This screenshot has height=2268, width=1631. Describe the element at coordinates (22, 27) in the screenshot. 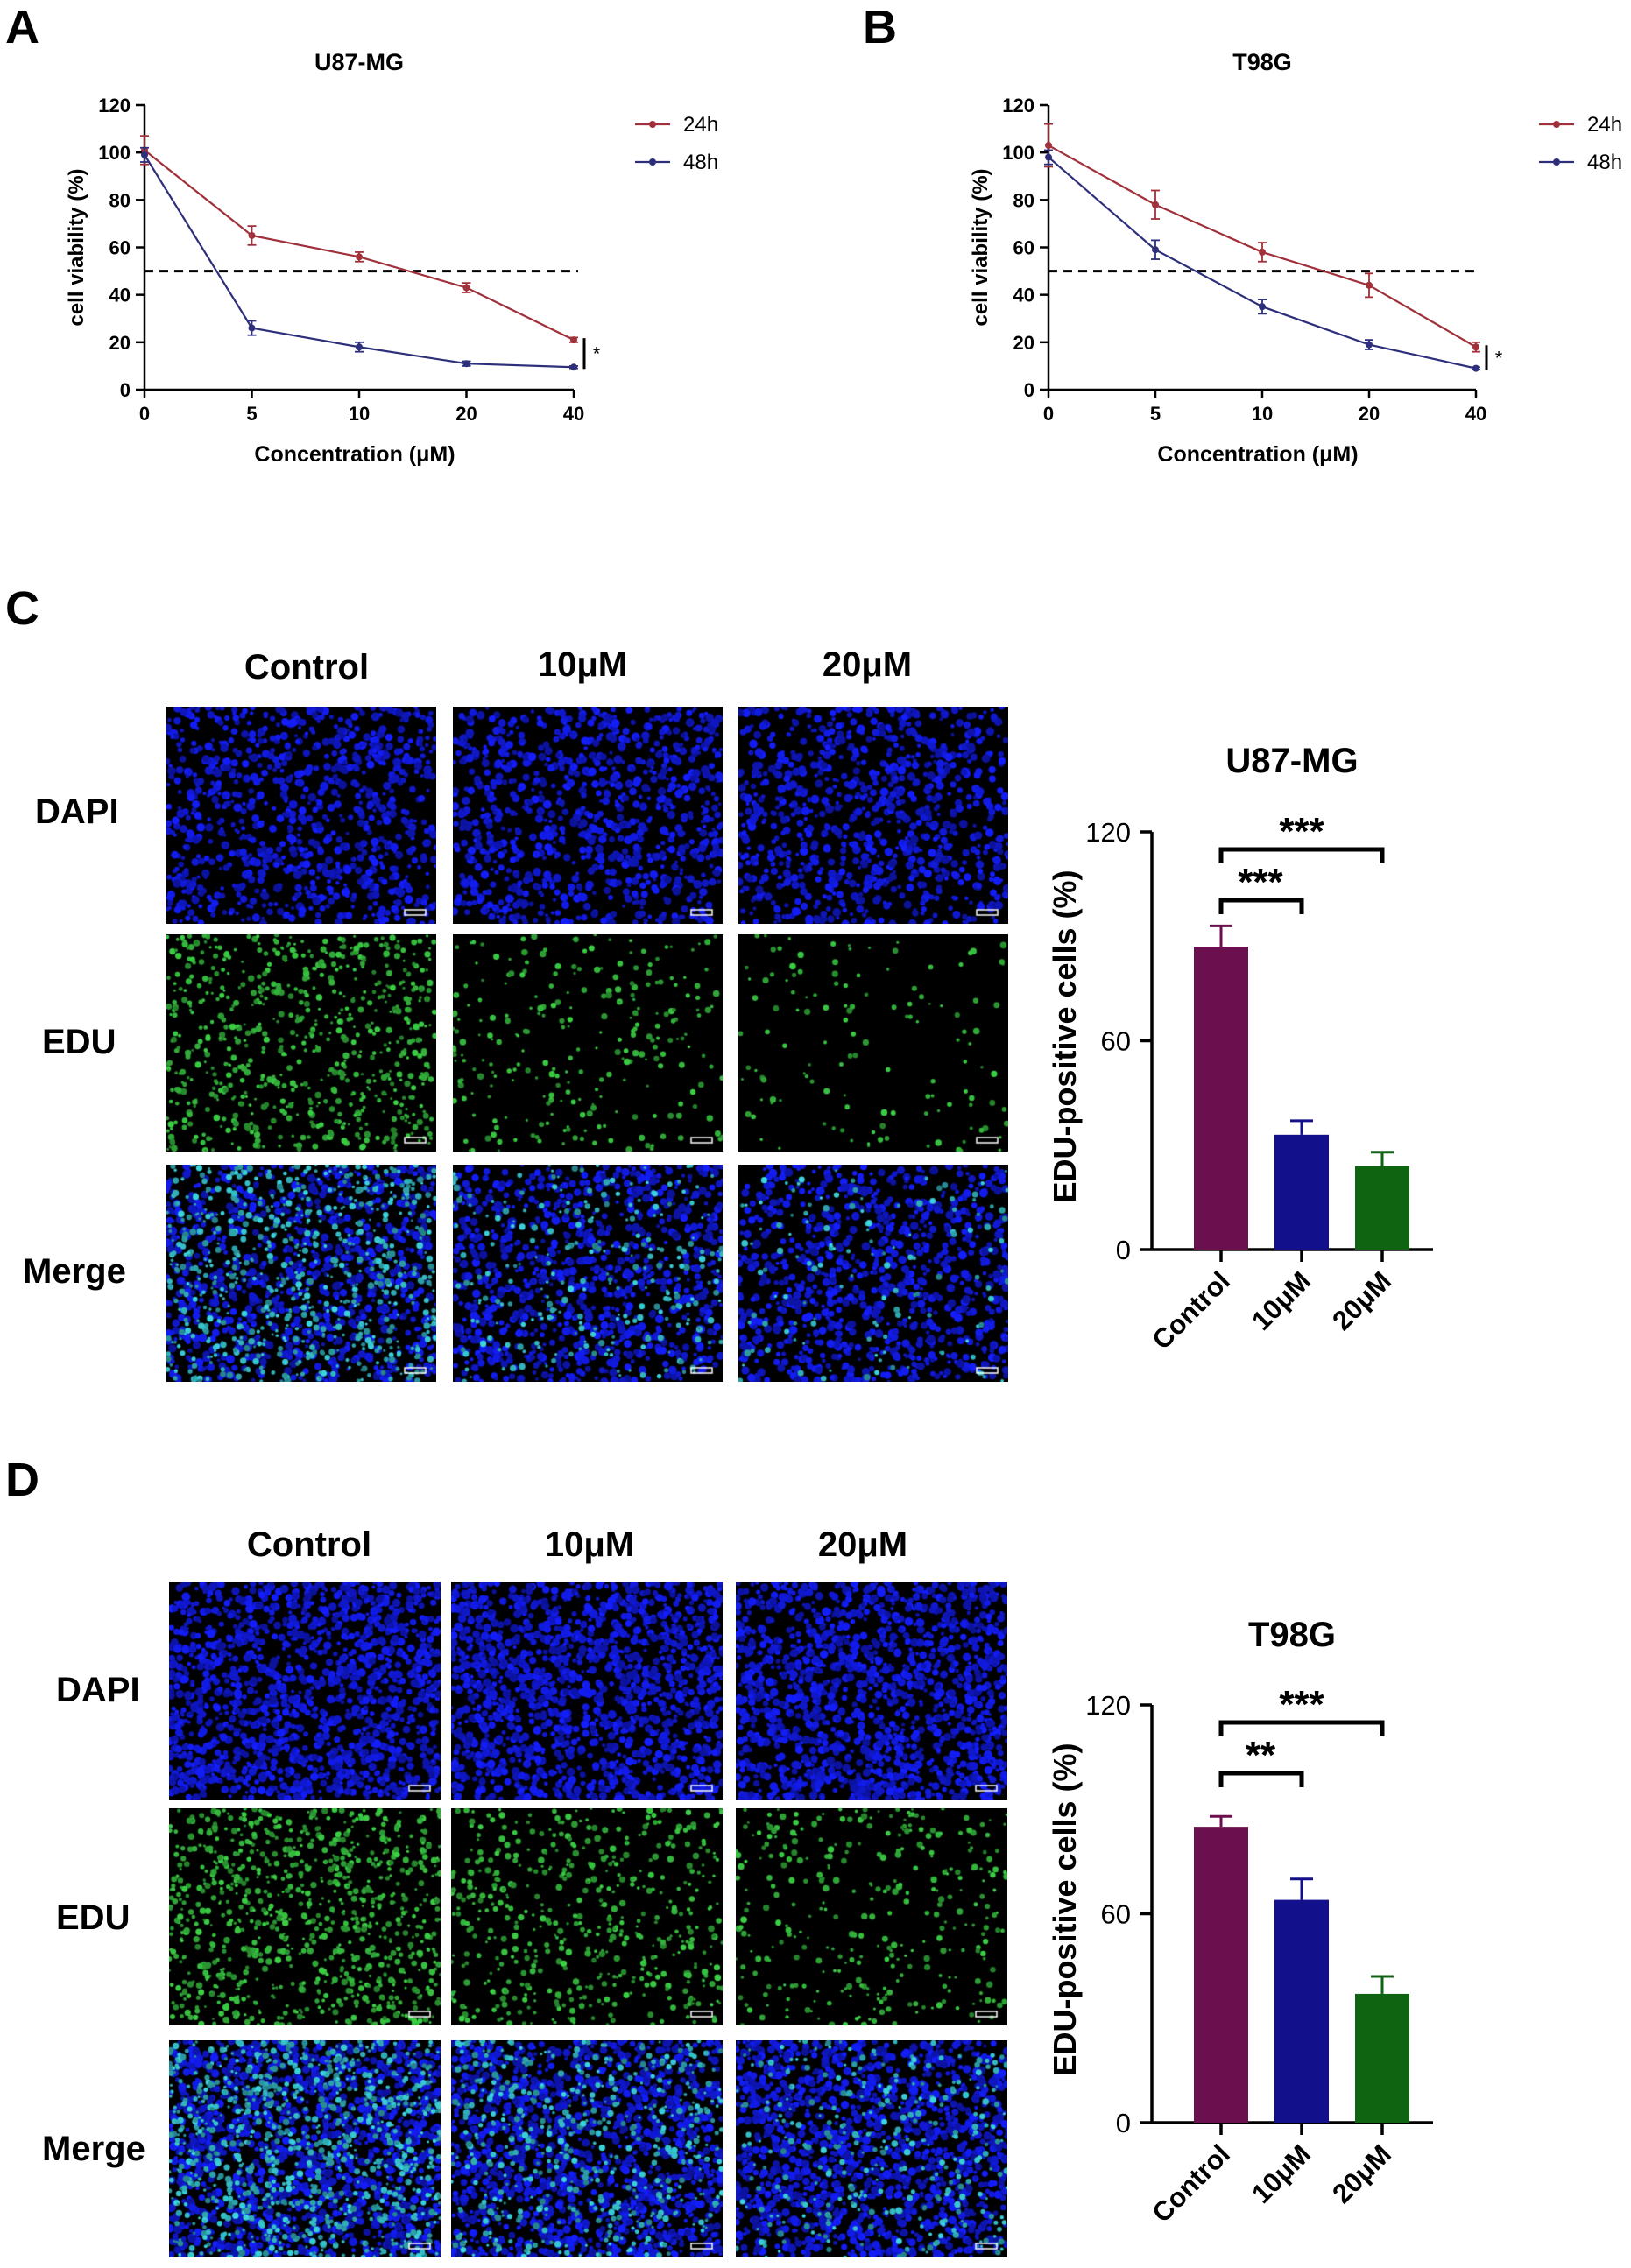

I see `panel-letter-a: A` at that location.